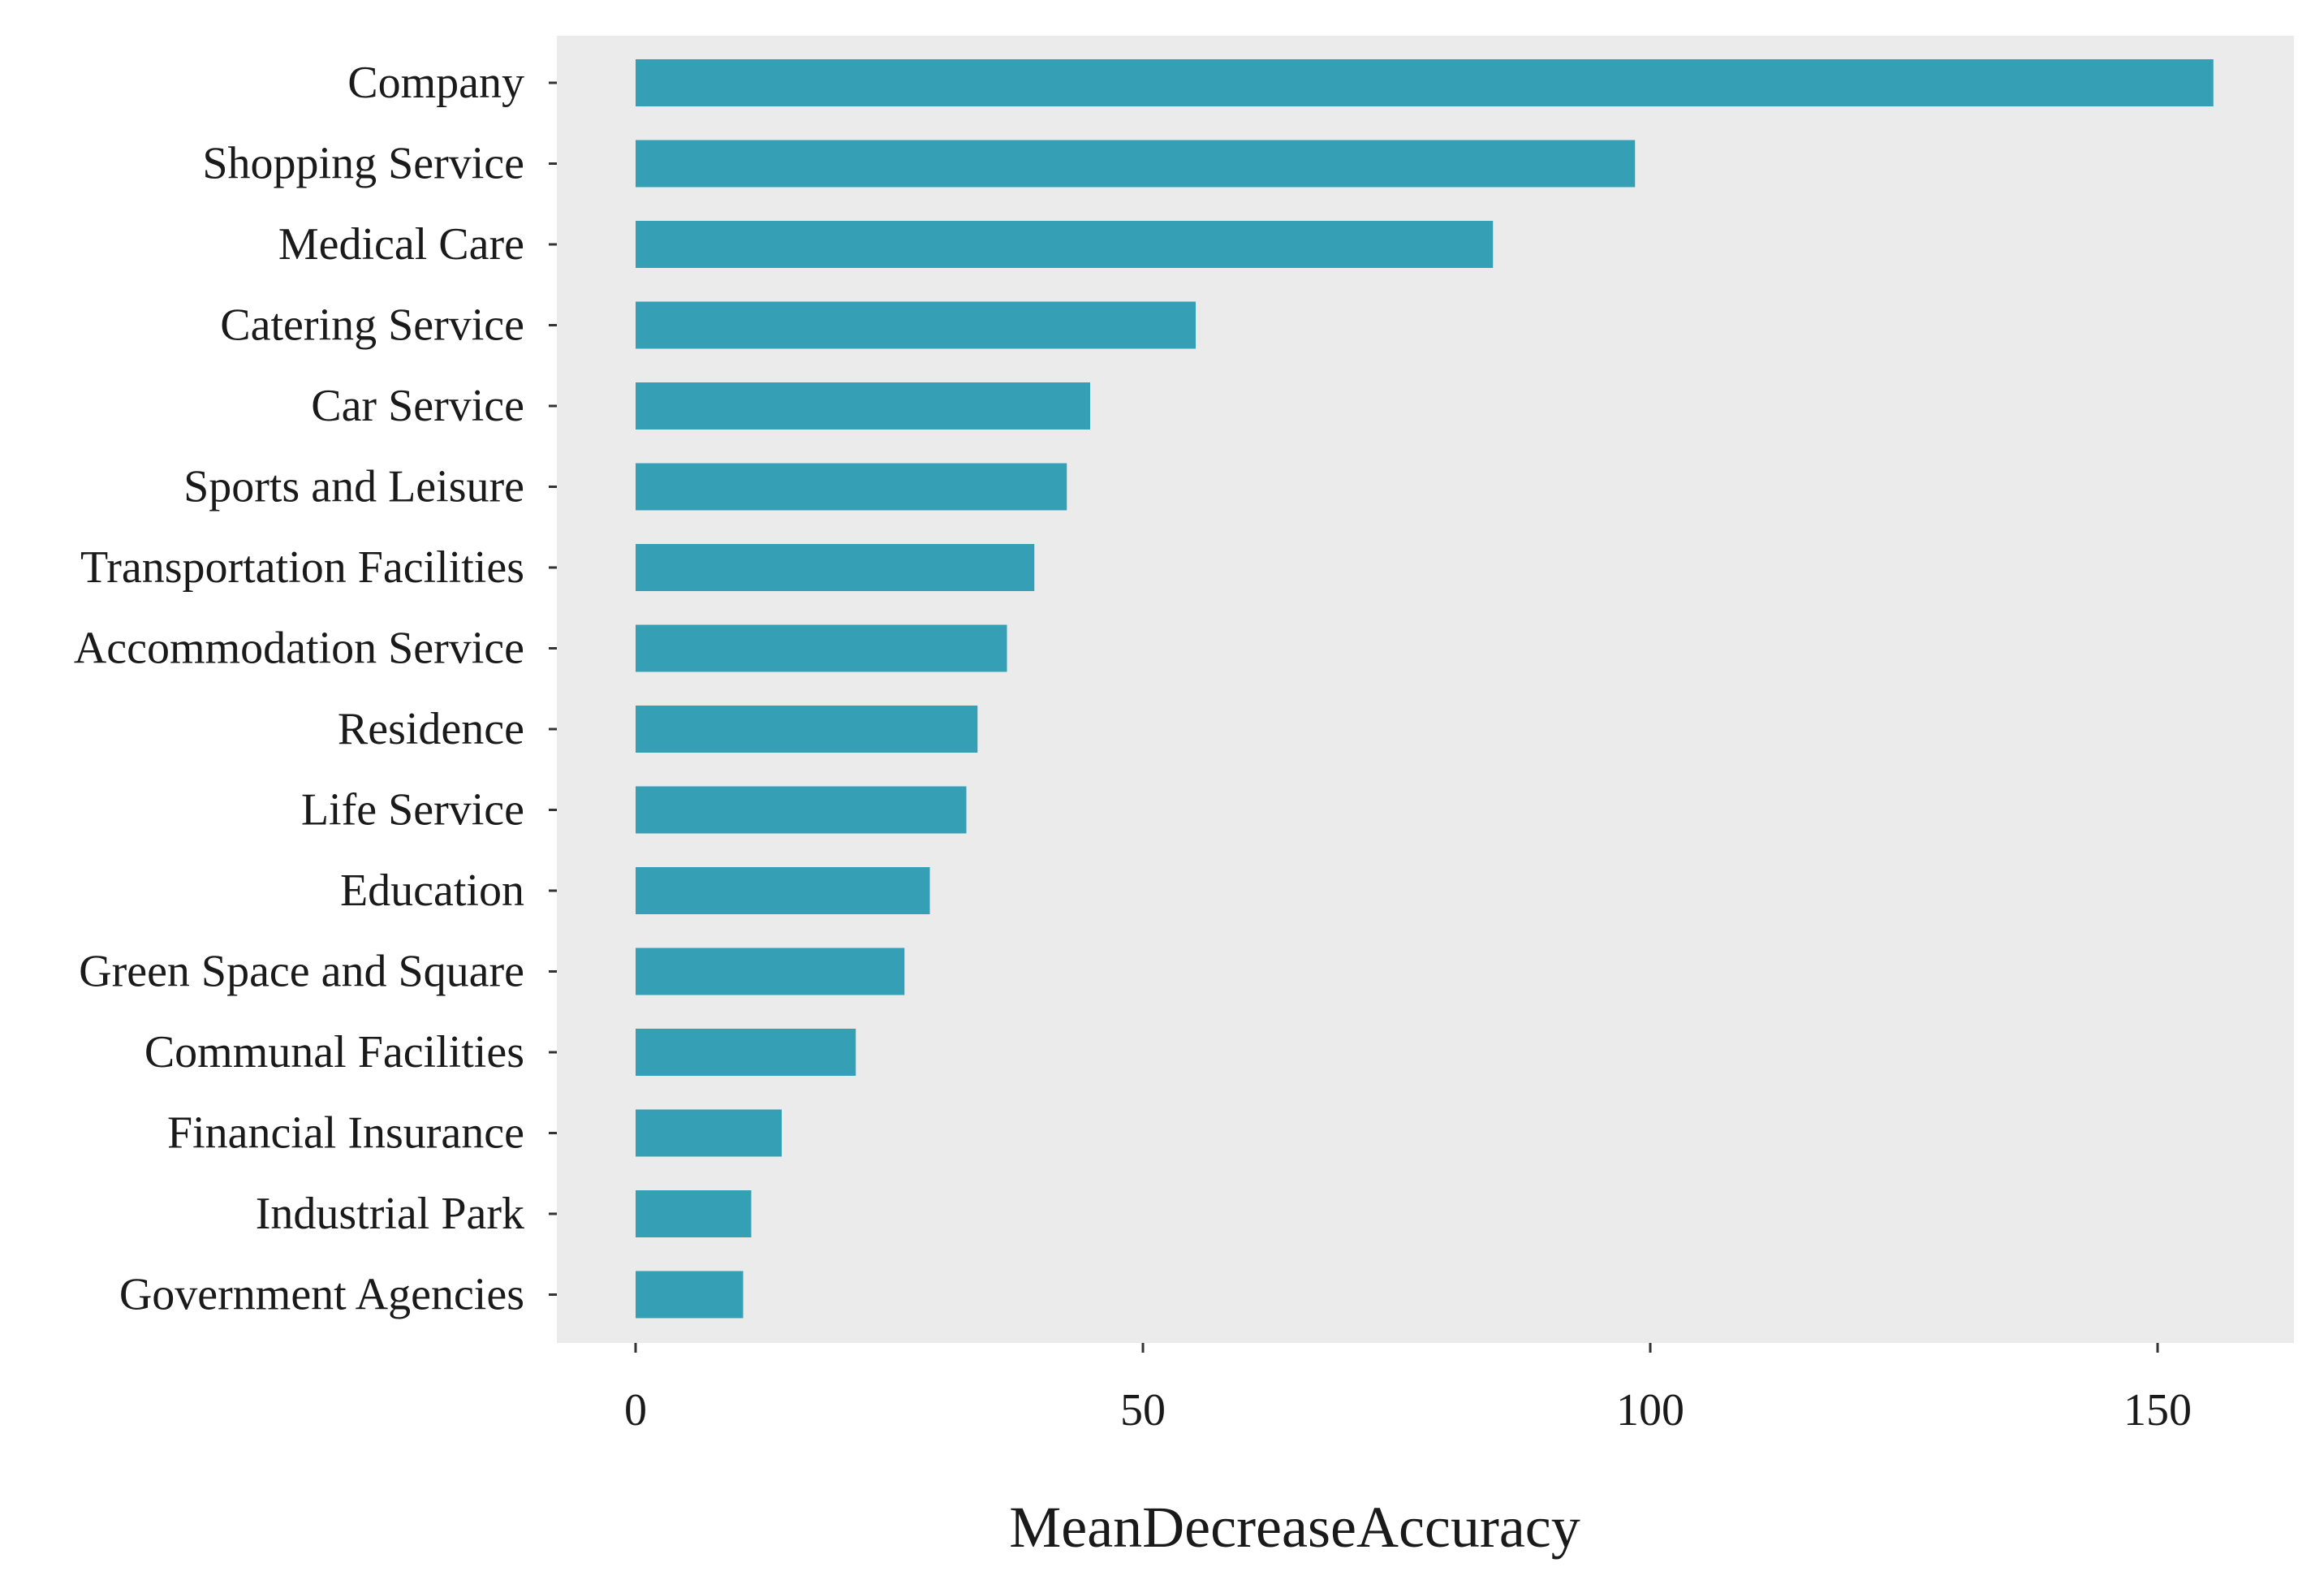 The height and width of the screenshot is (1580, 2324). I want to click on y-tick-label: Car Service, so click(417, 406).